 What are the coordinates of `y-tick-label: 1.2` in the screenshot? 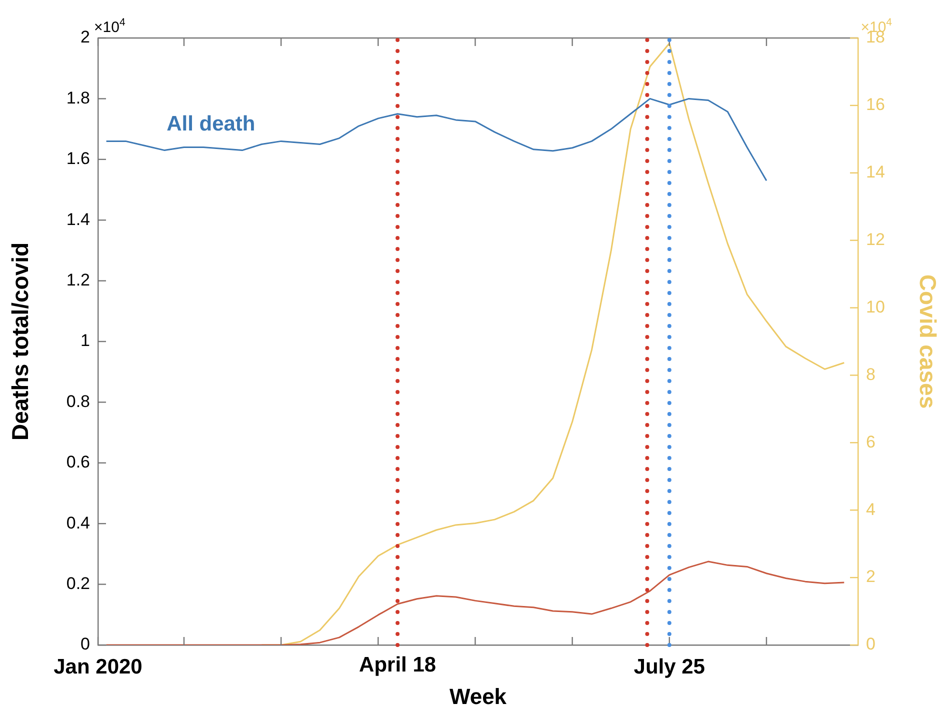 It's located at (78, 280).